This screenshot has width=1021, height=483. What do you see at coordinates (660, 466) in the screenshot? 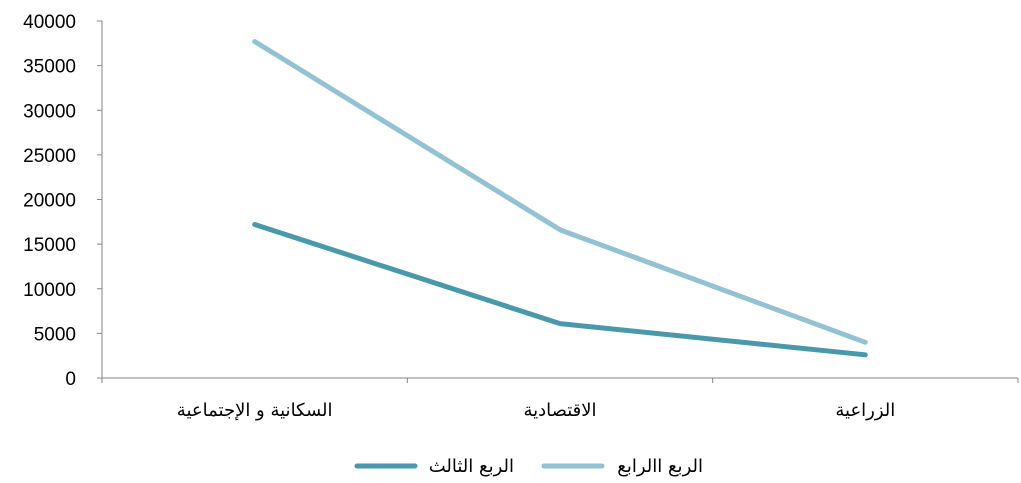
I see `legend-label-1: الربع االرابع` at bounding box center [660, 466].